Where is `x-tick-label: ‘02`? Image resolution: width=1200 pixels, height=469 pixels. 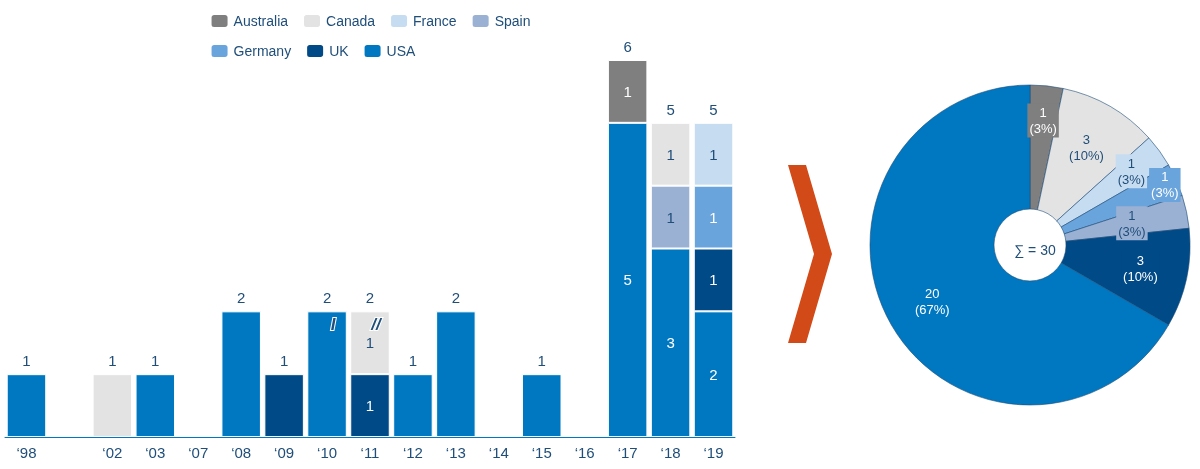 x-tick-label: ‘02 is located at coordinates (112, 452).